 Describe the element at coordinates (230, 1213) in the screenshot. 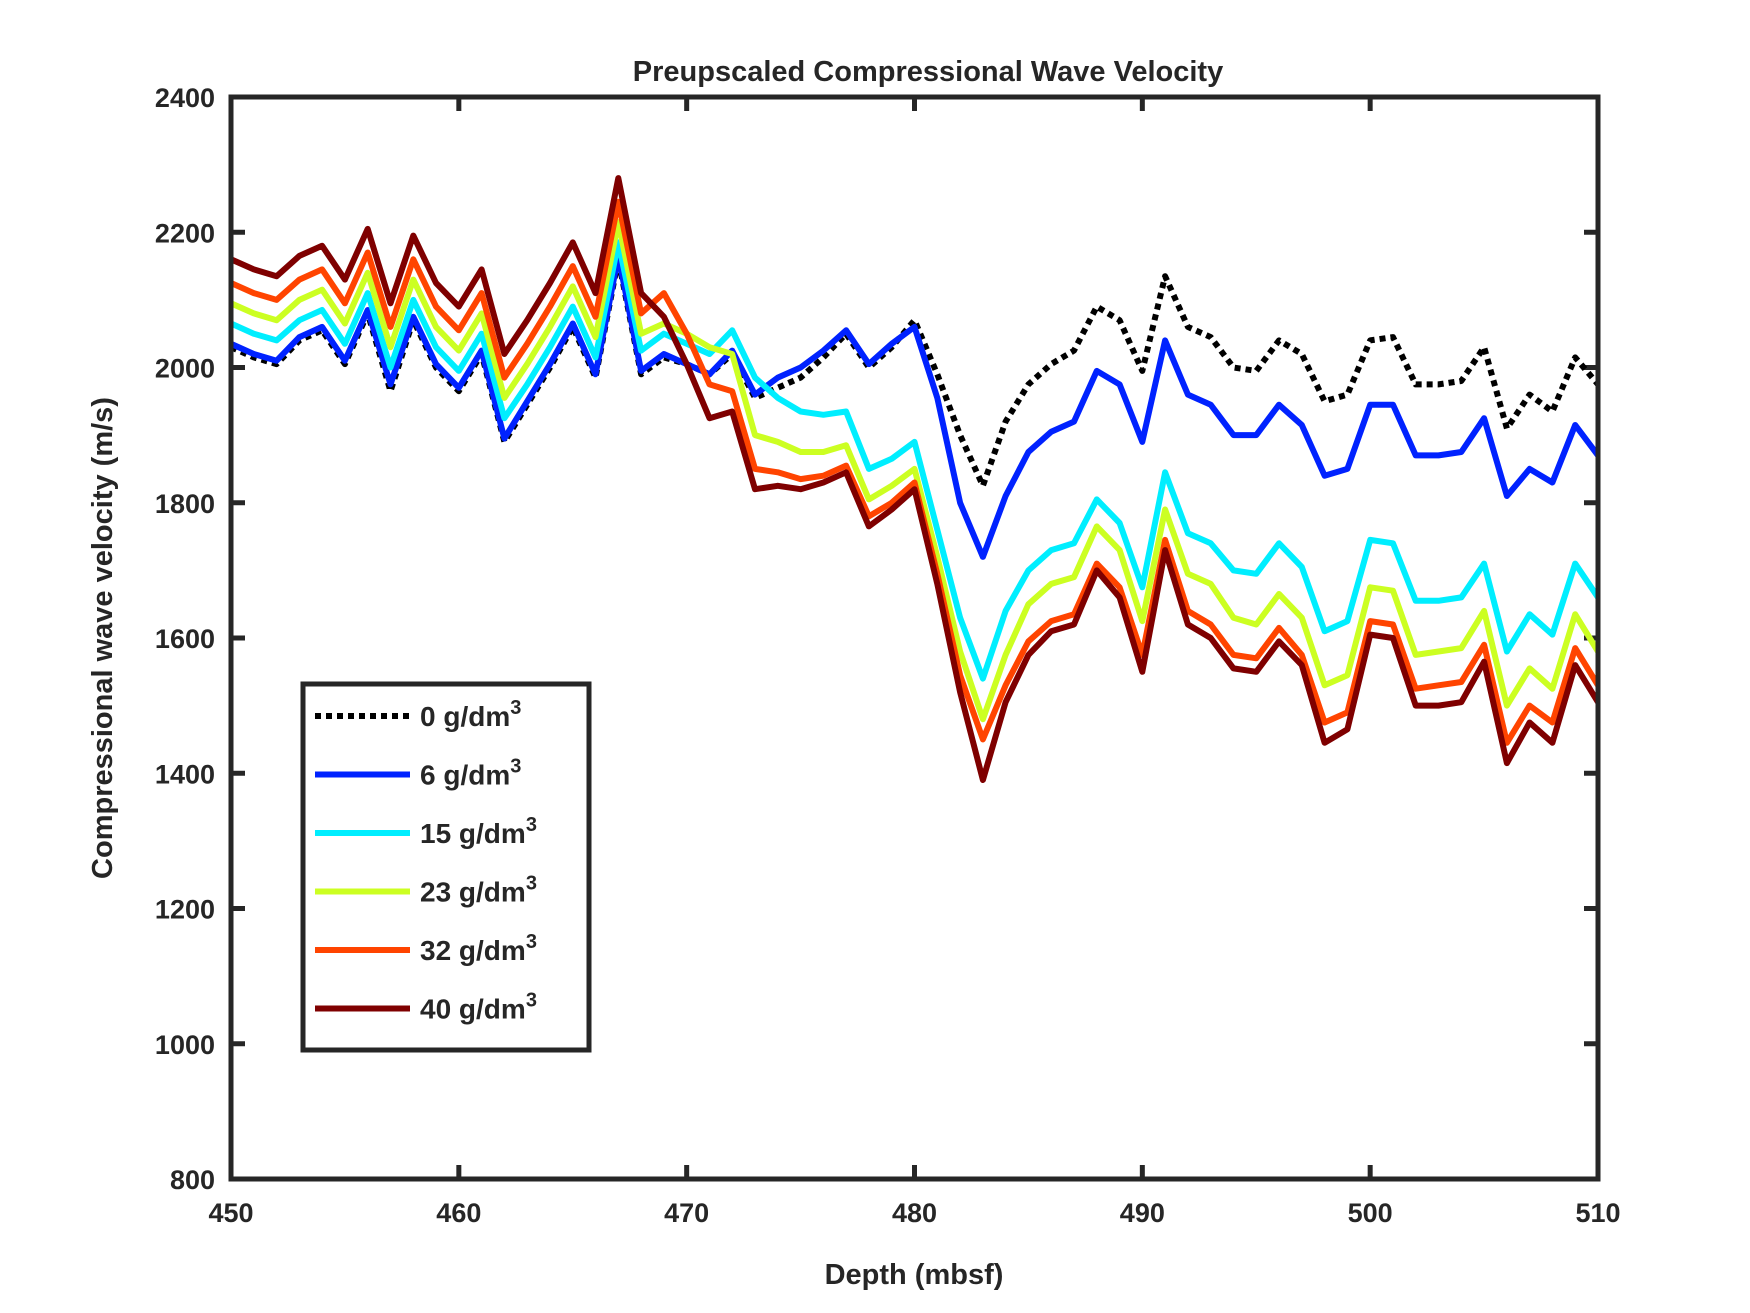

I see `x-tick-label: 450` at that location.